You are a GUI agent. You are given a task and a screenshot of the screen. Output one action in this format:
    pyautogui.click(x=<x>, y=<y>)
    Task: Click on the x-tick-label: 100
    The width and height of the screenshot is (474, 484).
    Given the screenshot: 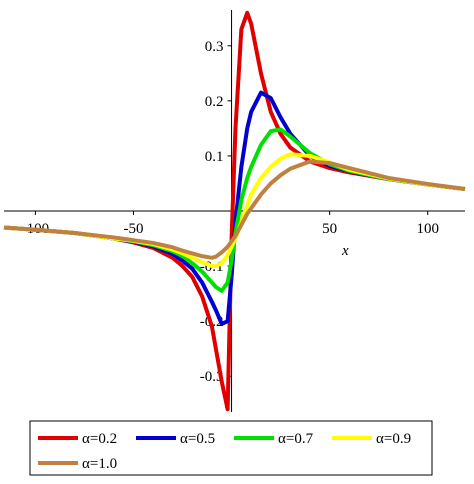 What is the action you would take?
    pyautogui.click(x=427, y=229)
    